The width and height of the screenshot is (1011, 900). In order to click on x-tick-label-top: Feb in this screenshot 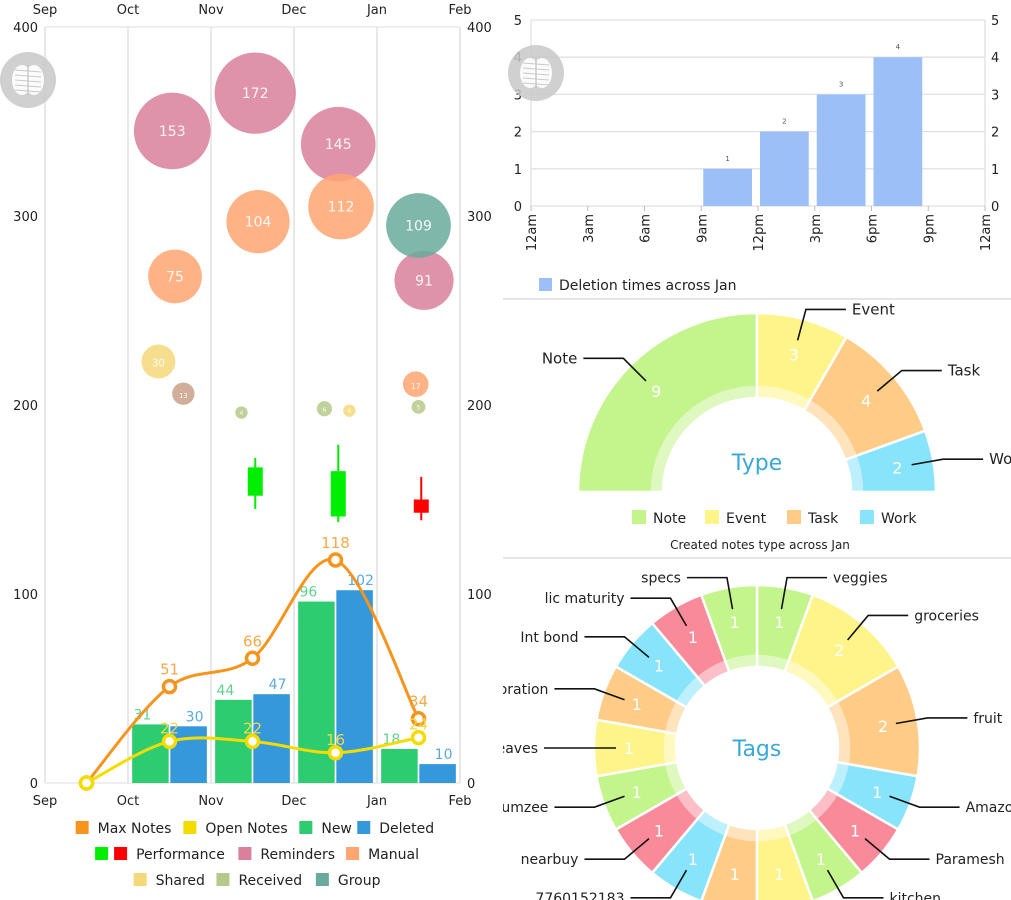, I will do `click(459, 10)`.